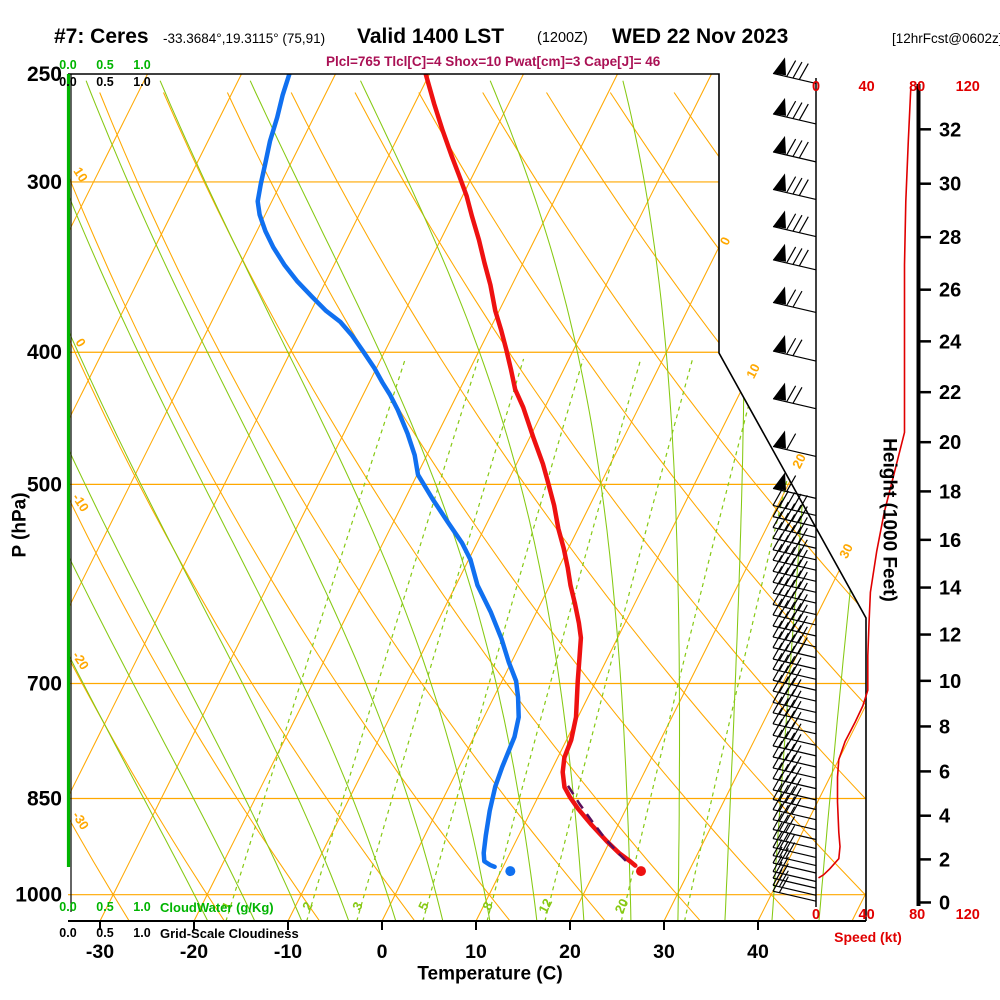 The width and height of the screenshot is (1000, 1000). I want to click on temperature-tick-label: 40, so click(758, 952).